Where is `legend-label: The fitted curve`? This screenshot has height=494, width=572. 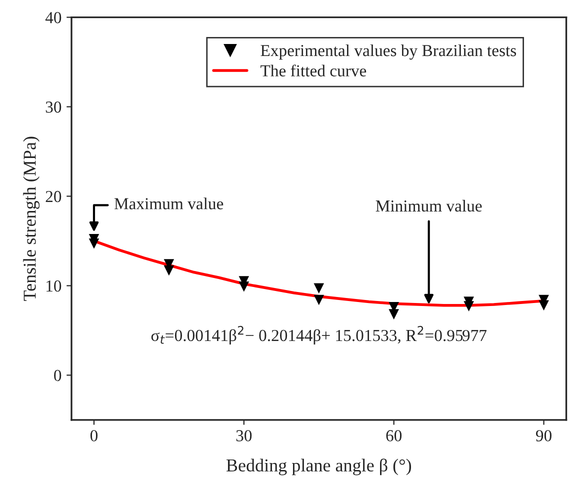 legend-label: The fitted curve is located at coordinates (313, 70).